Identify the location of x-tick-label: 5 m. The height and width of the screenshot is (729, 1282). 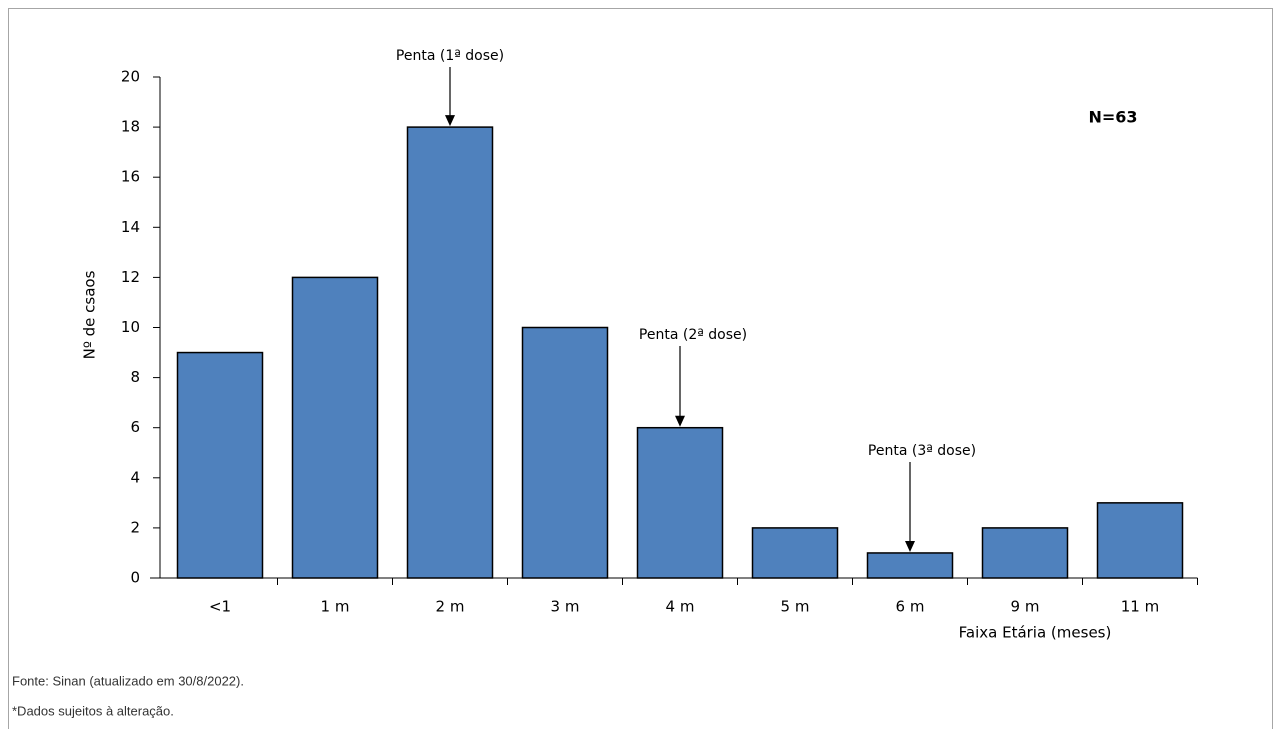
(795, 607).